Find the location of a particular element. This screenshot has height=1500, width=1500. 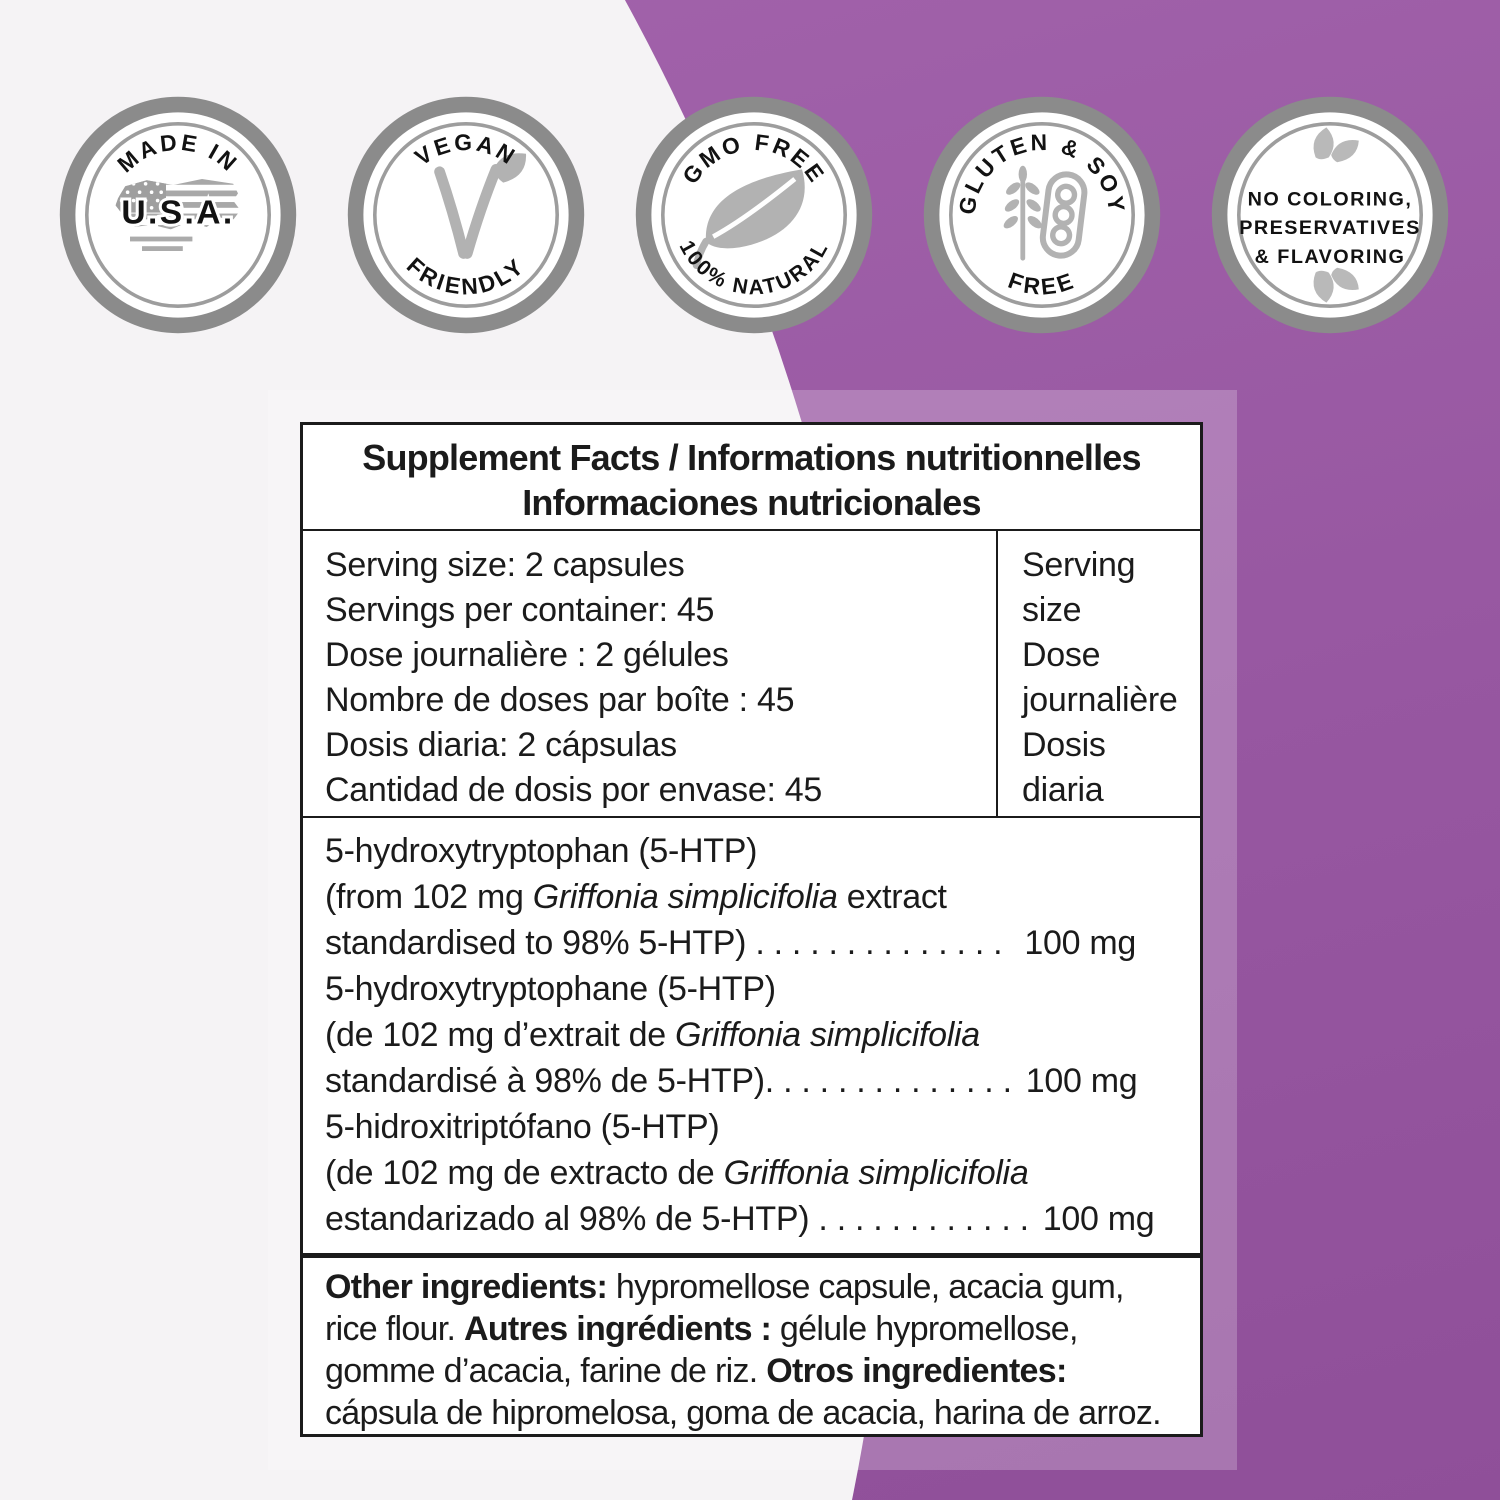

text-segment: 5-hidroxitriptófano (5-HTP) is located at coordinates (522, 1127).